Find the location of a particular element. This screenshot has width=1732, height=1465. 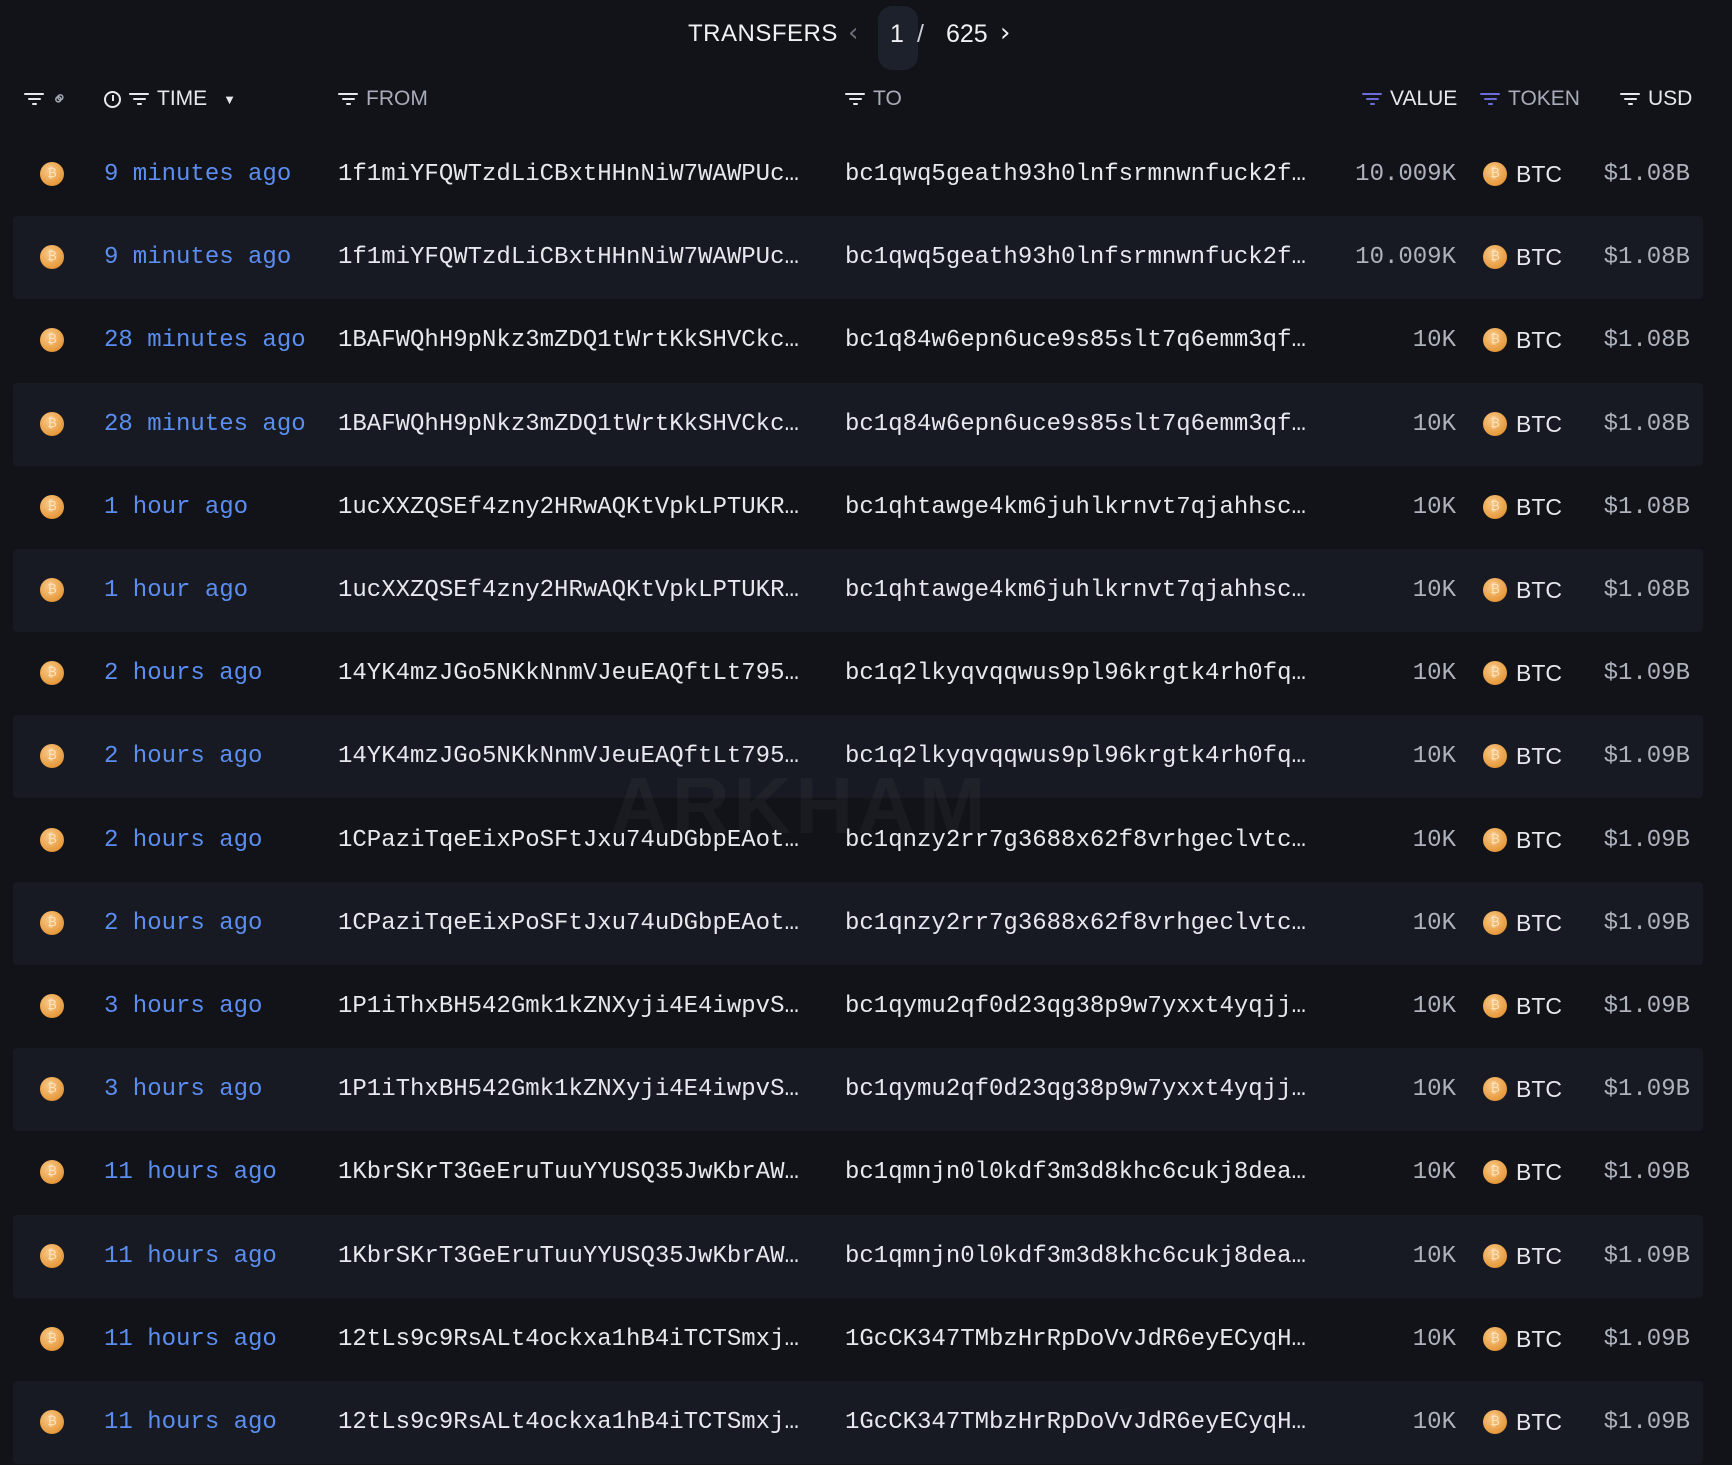

usd-value: $1.08B is located at coordinates (1646, 174).